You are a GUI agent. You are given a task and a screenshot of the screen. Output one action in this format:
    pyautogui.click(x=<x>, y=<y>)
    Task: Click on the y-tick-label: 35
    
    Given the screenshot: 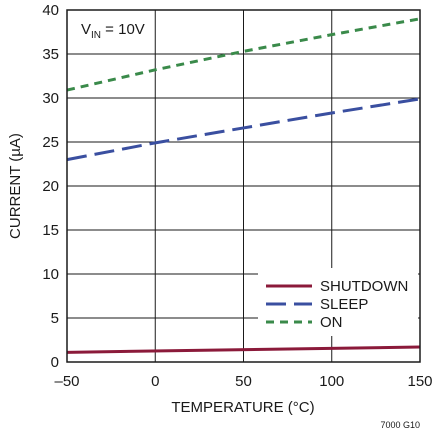 What is the action you would take?
    pyautogui.click(x=50, y=54)
    